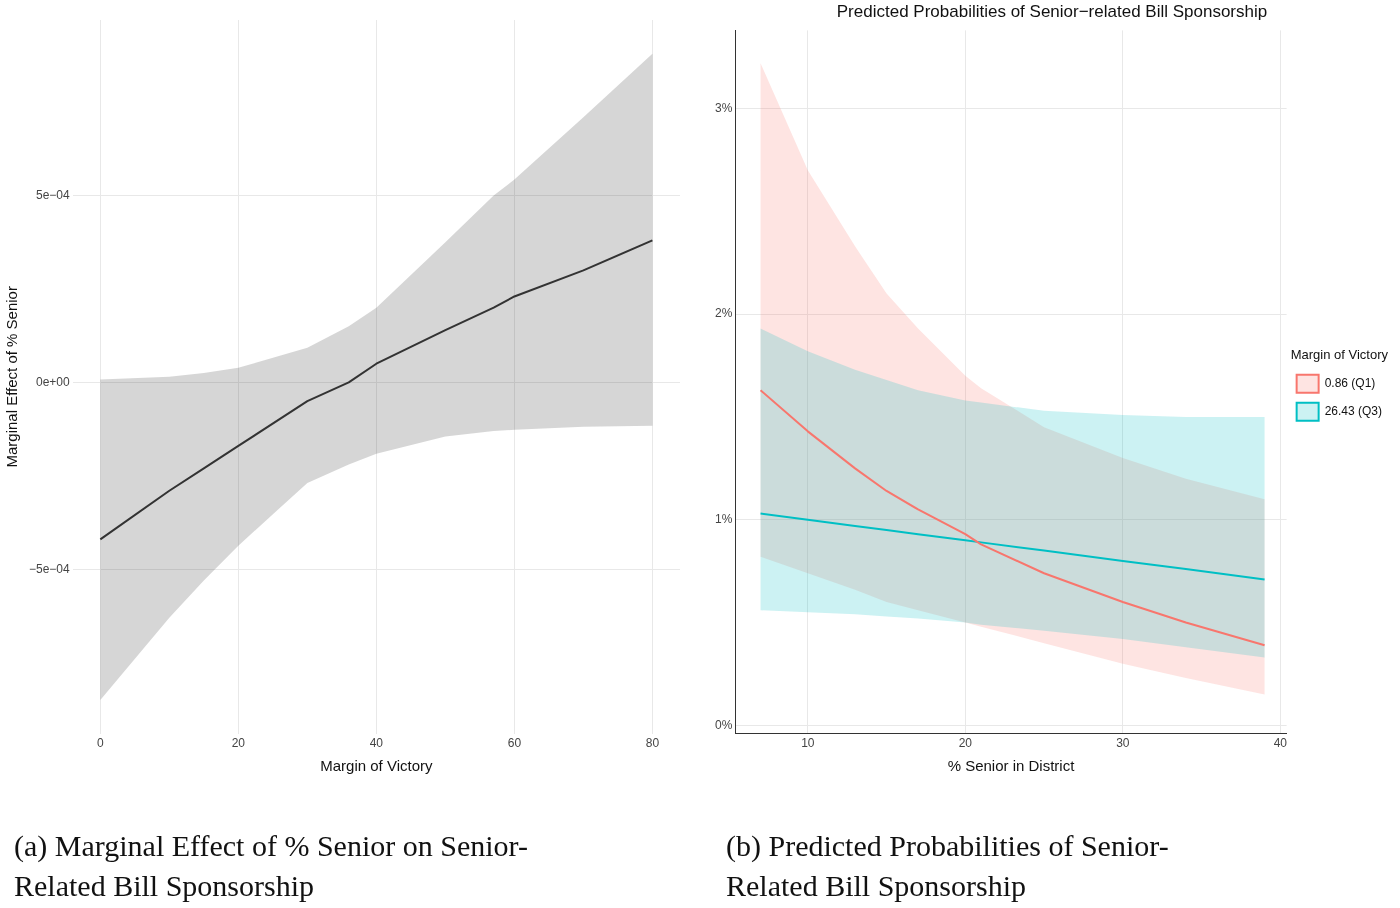 The image size is (1400, 908). What do you see at coordinates (1350, 383) in the screenshot?
I see `legend-label: 0.86 (Q1)` at bounding box center [1350, 383].